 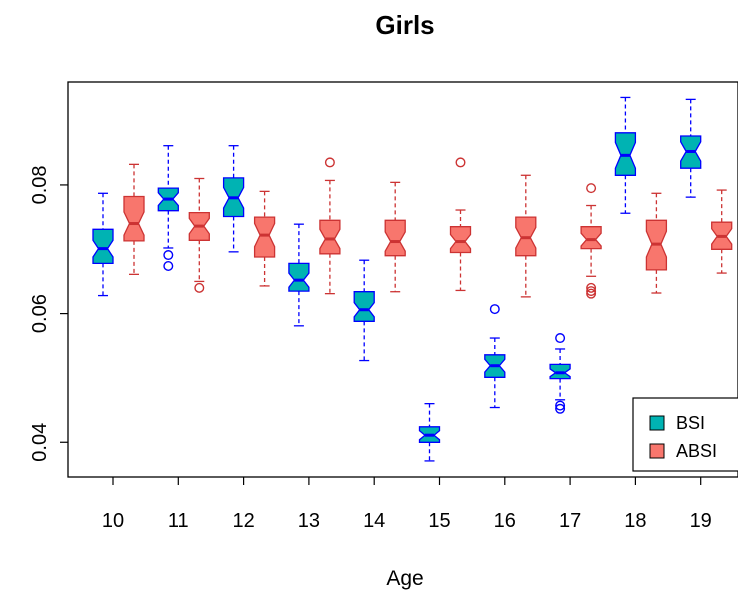 What do you see at coordinates (374, 521) in the screenshot?
I see `x-tick-label-4: 14` at bounding box center [374, 521].